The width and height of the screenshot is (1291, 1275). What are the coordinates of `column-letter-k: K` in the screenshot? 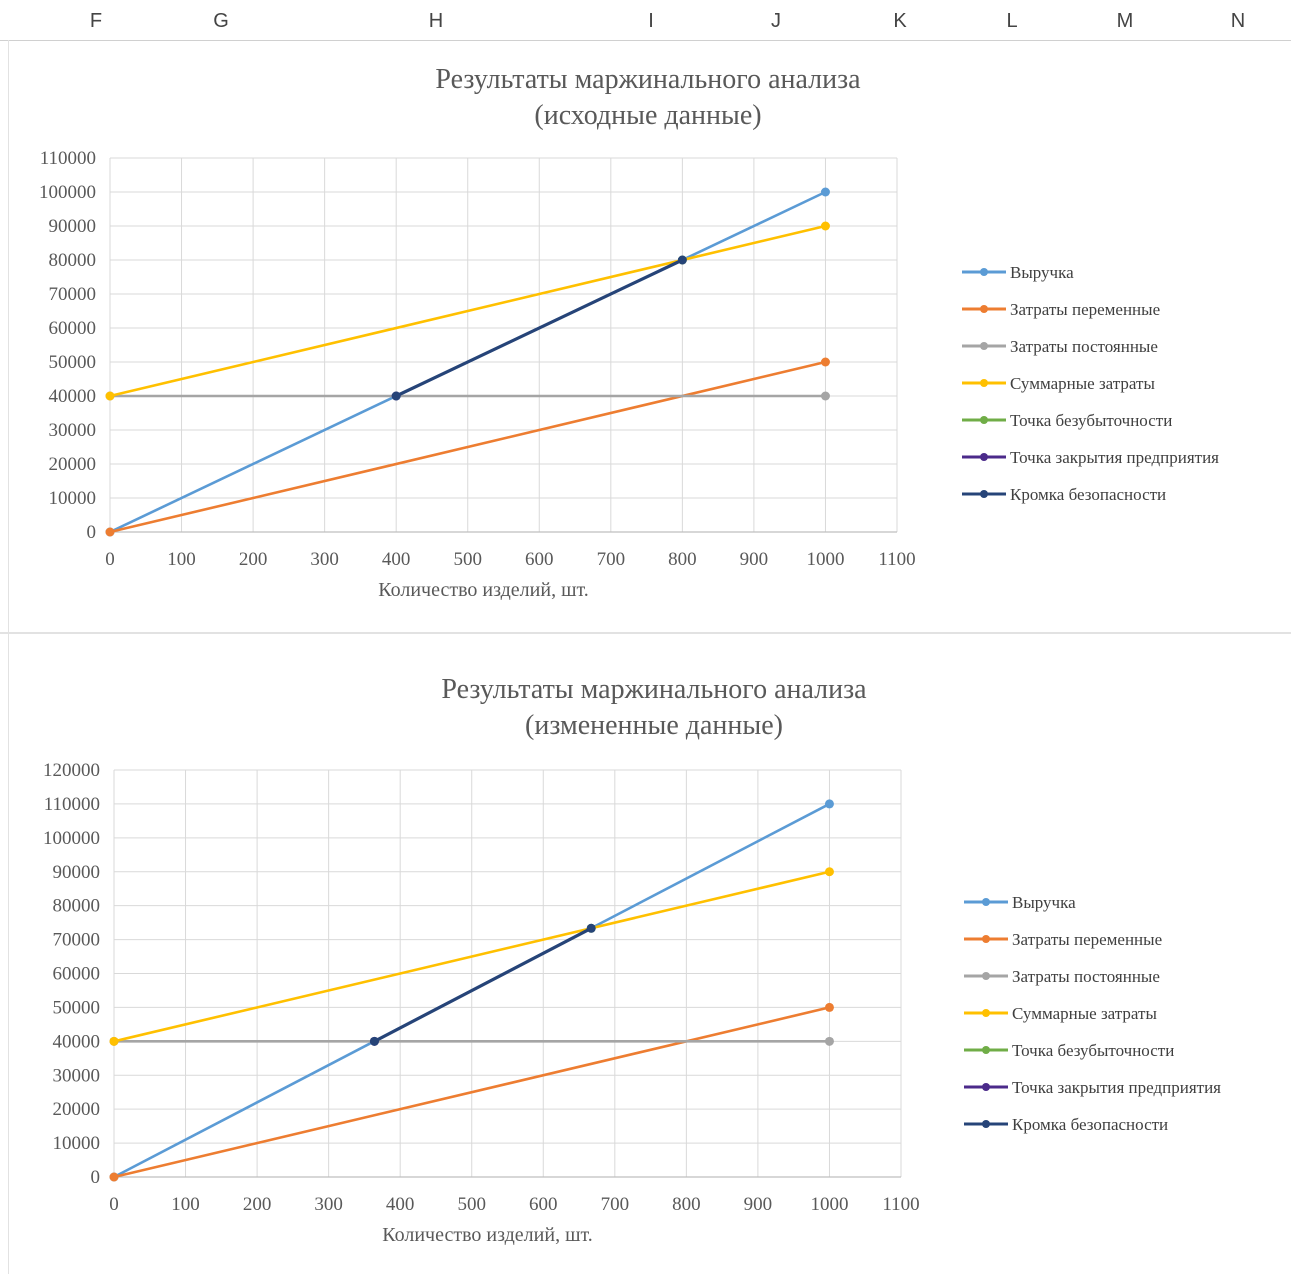 It's located at (900, 21).